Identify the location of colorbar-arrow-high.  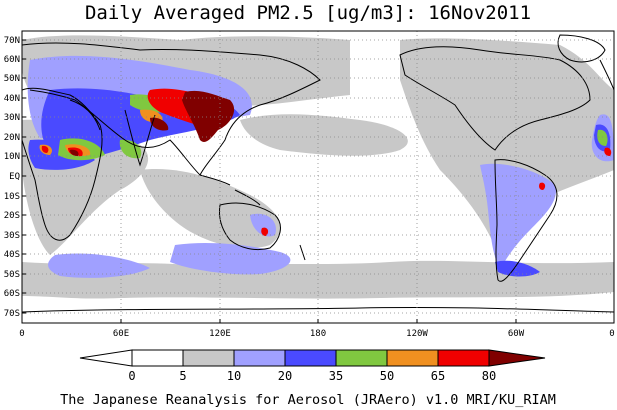
(517, 358).